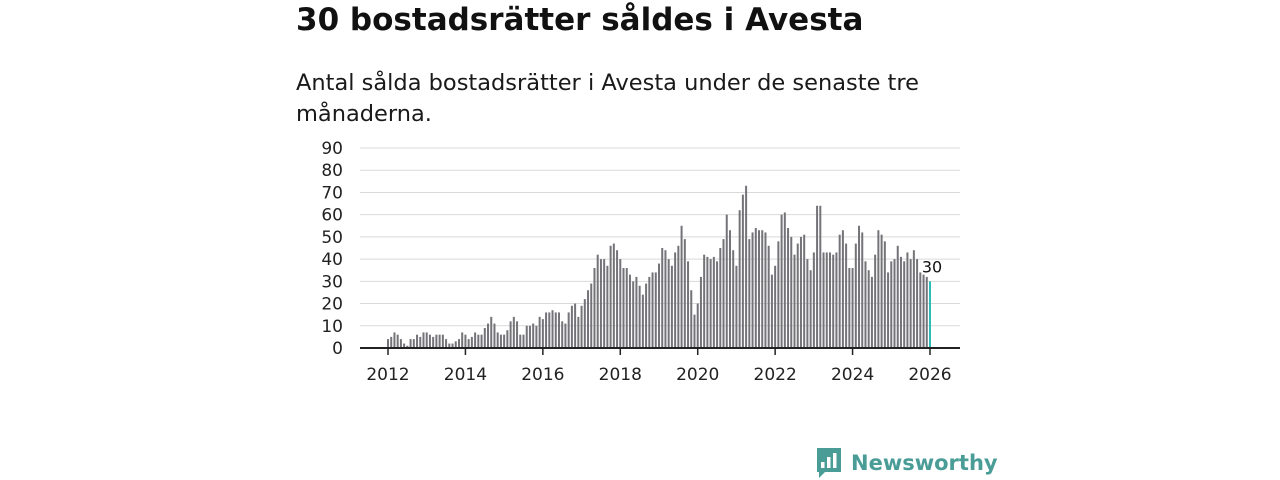 The image size is (1280, 480). I want to click on x-tick-label: 2022, so click(775, 375).